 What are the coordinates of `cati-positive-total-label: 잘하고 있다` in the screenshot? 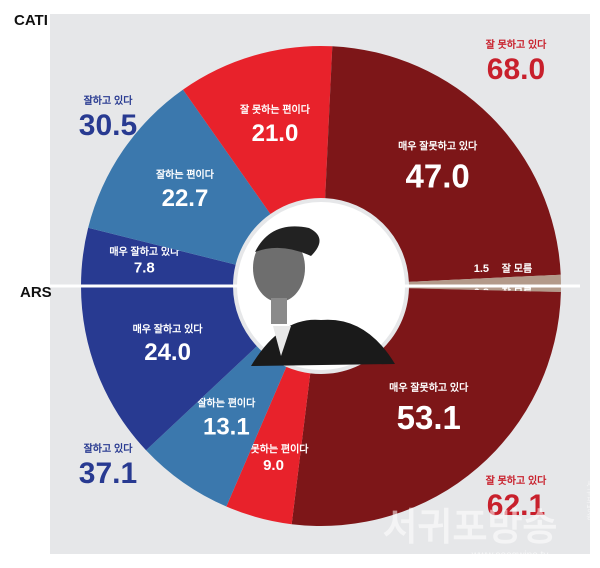 It's located at (109, 100).